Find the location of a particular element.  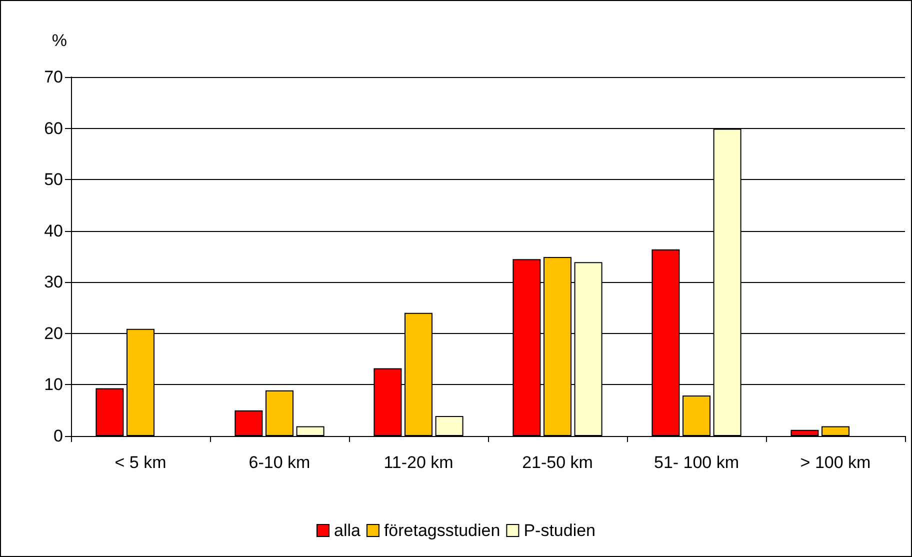

y-tick-label: 50 is located at coordinates (53, 180).